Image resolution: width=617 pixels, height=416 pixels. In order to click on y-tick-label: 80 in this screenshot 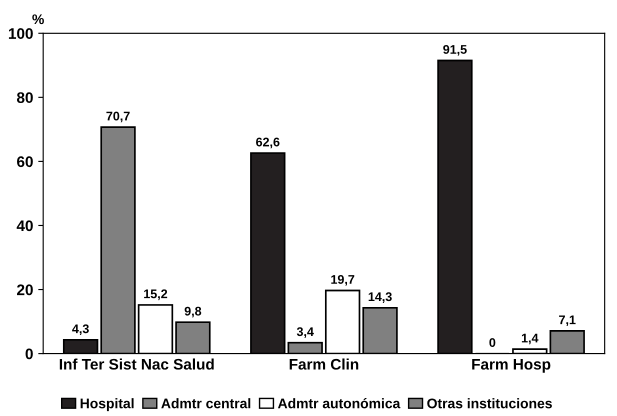, I will do `click(24, 98)`.